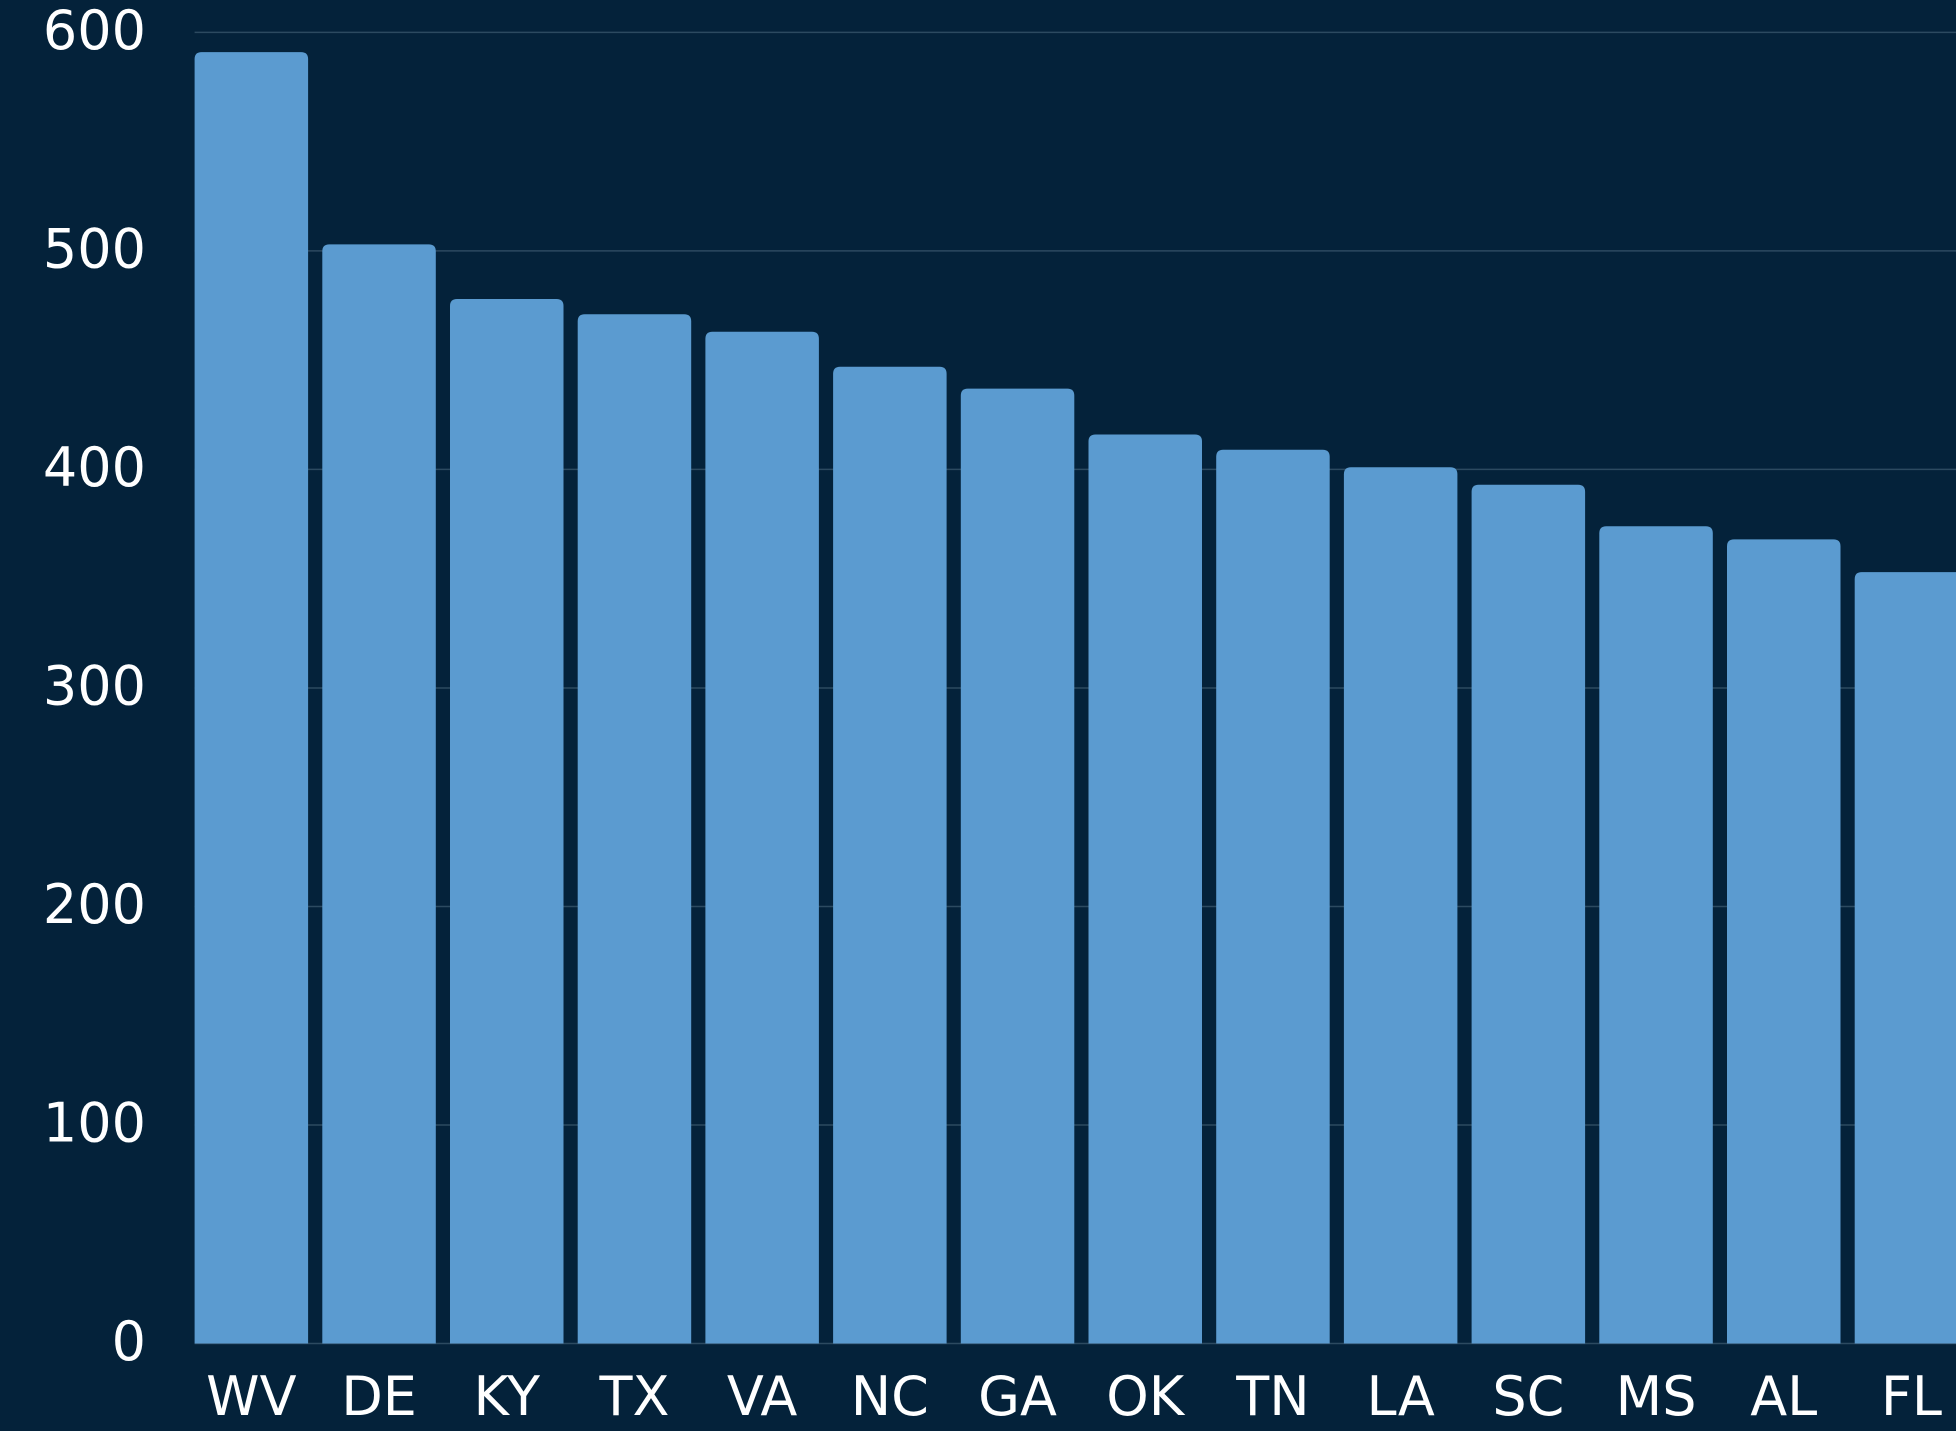 This screenshot has height=1431, width=1956. What do you see at coordinates (251, 1396) in the screenshot?
I see `x-tick-label: WV` at bounding box center [251, 1396].